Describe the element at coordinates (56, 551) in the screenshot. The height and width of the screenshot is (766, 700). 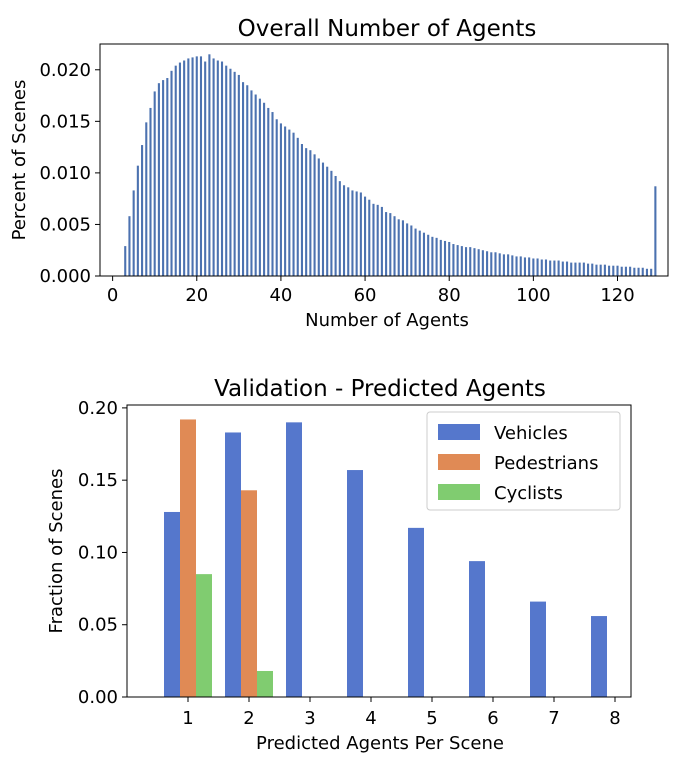
I see `chart2-y-axis-label: Fraction of Scenes` at that location.